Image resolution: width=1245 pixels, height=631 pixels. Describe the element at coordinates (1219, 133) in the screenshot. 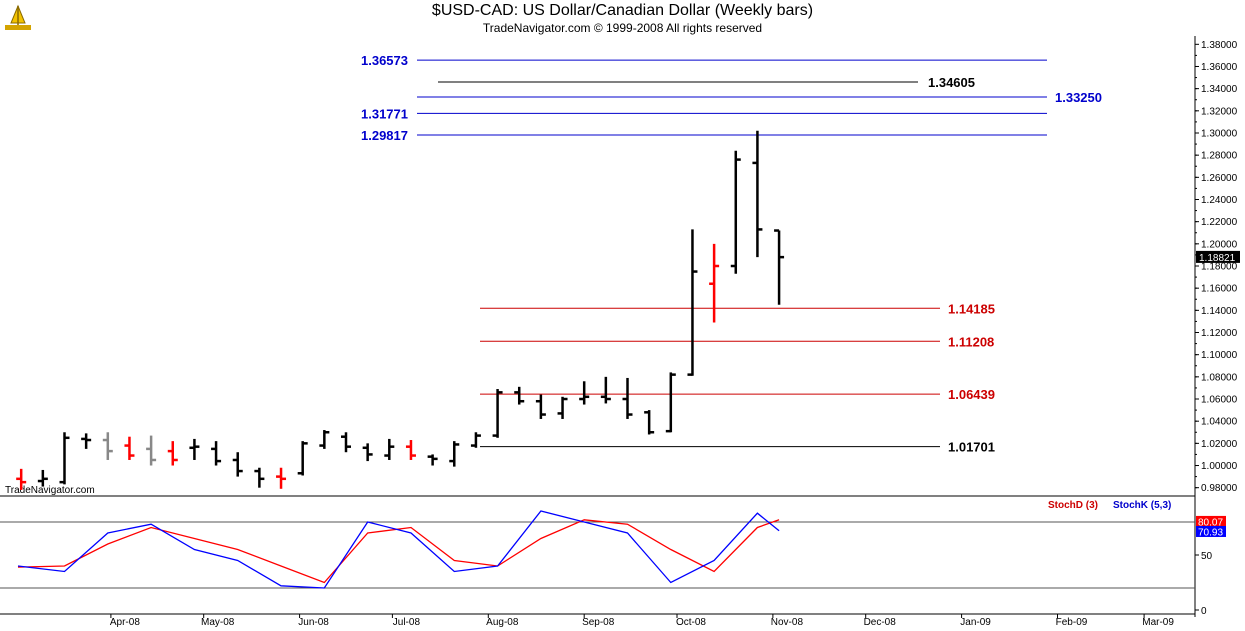

I see `price-tick-label: 1.30000` at that location.